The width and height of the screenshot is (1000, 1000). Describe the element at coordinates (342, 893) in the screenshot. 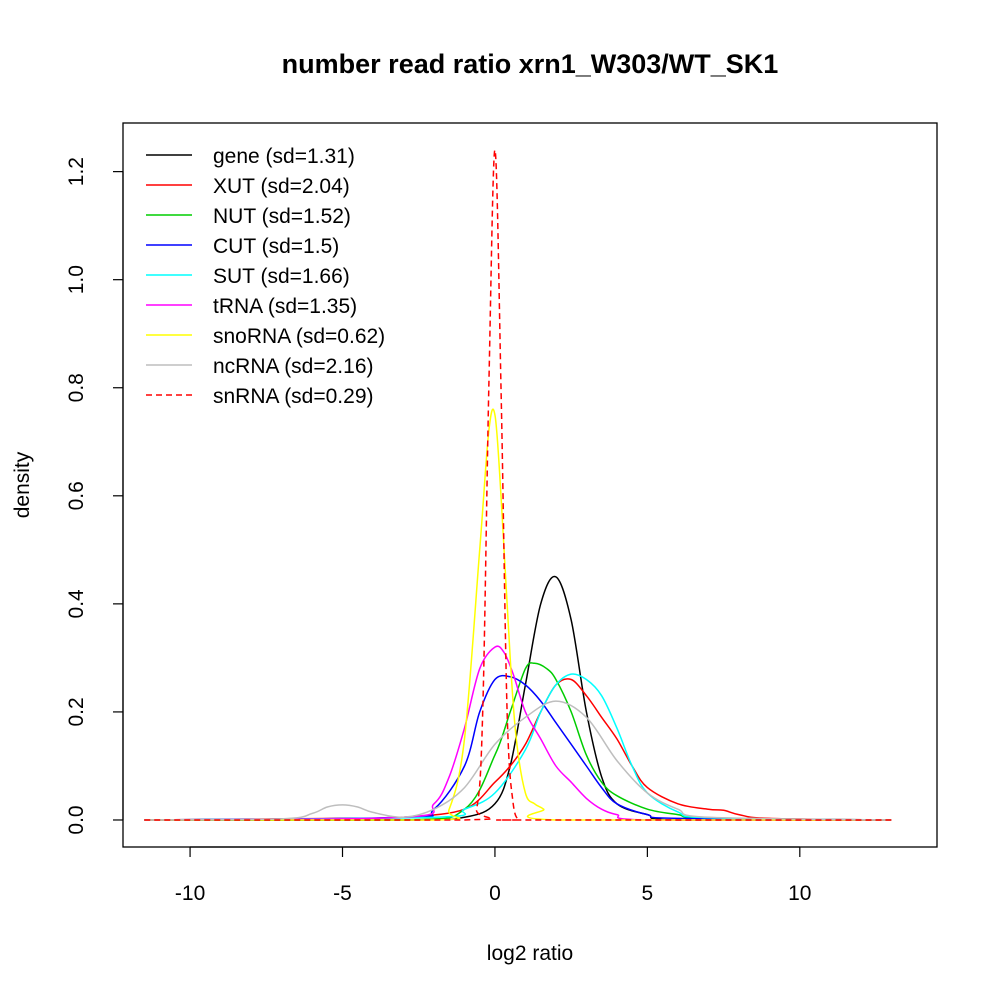

I see `x-tick-label: -5` at that location.